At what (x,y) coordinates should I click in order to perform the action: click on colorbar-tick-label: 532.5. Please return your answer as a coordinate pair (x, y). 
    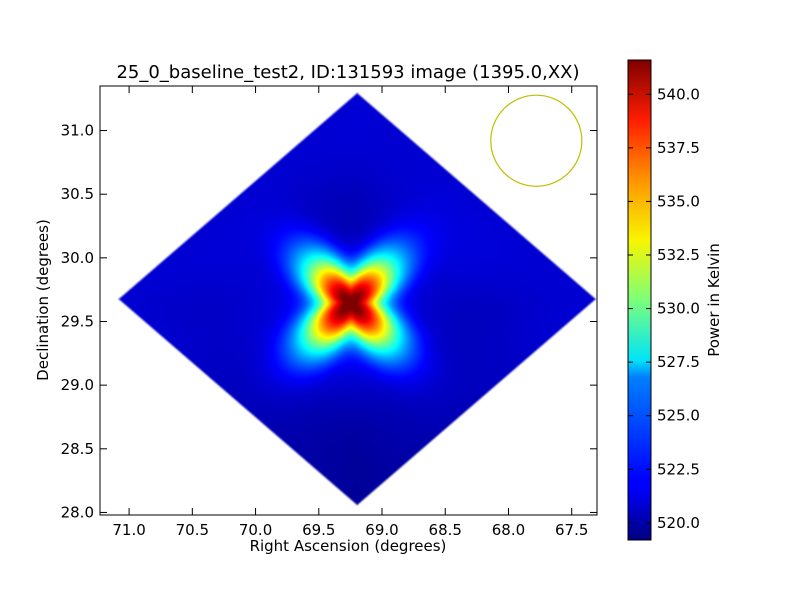
    Looking at the image, I should click on (678, 255).